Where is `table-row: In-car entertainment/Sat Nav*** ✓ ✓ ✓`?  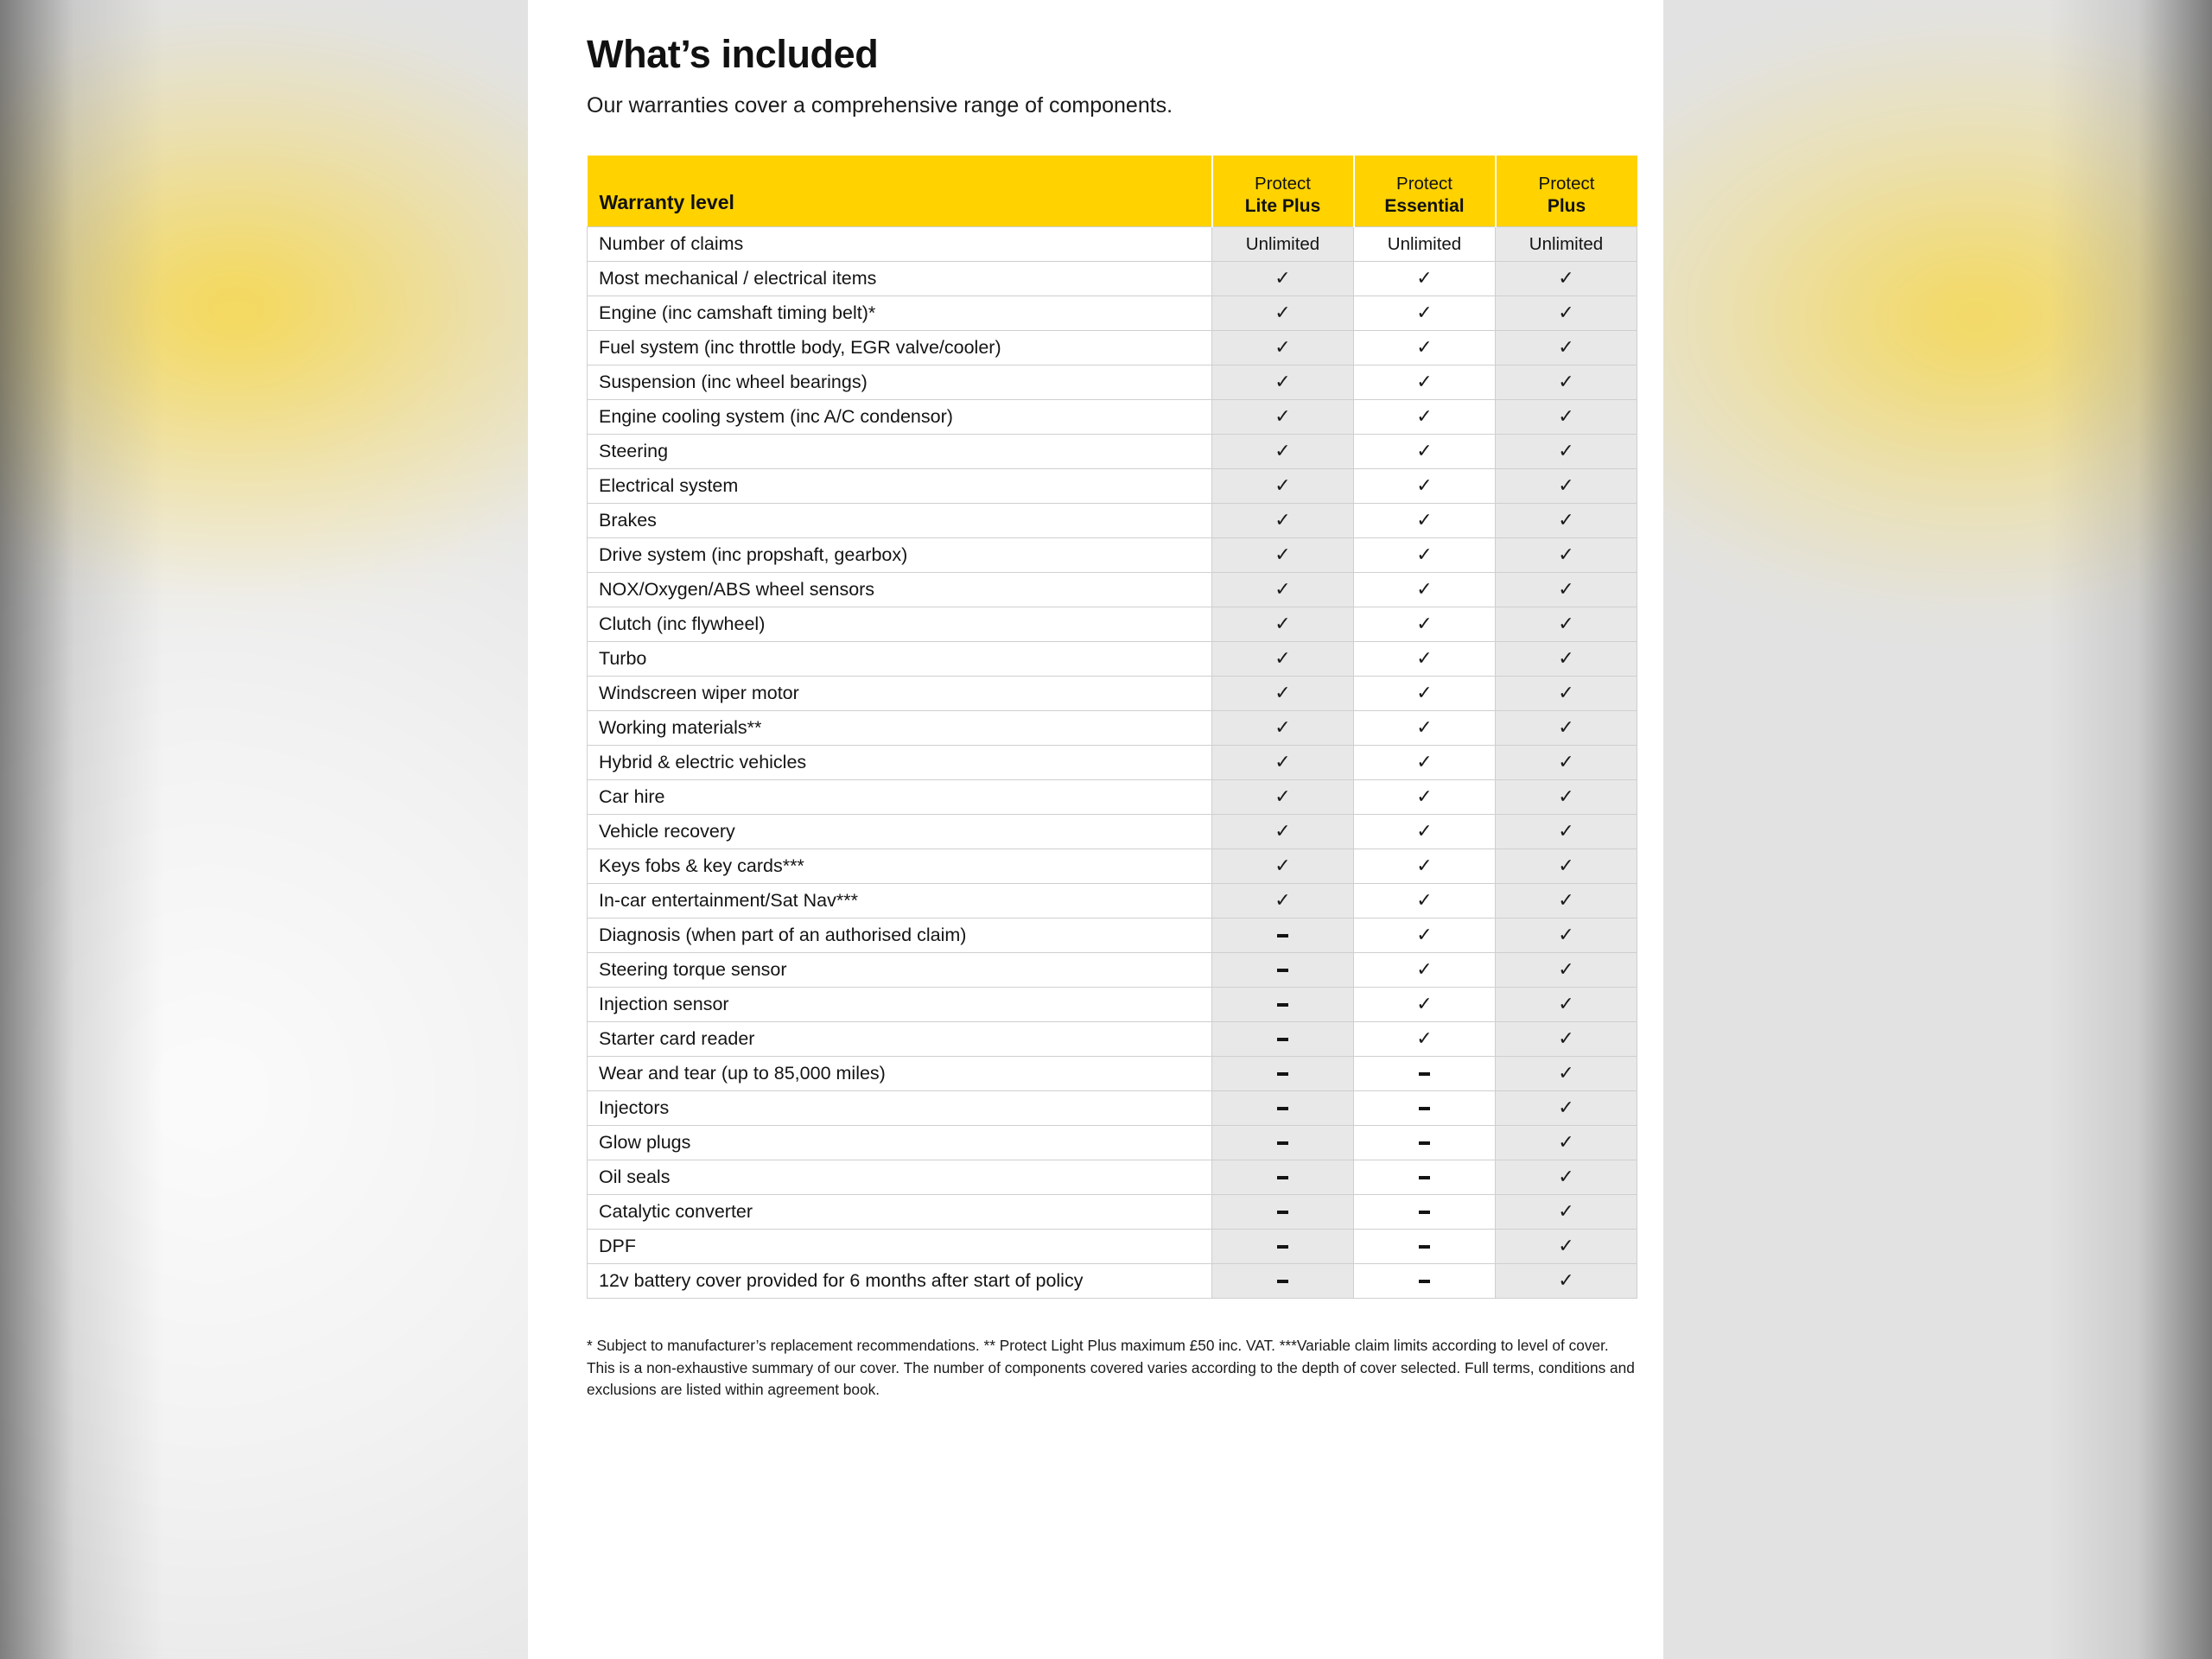
table-row: In-car entertainment/Sat Nav*** ✓ ✓ ✓ is located at coordinates (1112, 901).